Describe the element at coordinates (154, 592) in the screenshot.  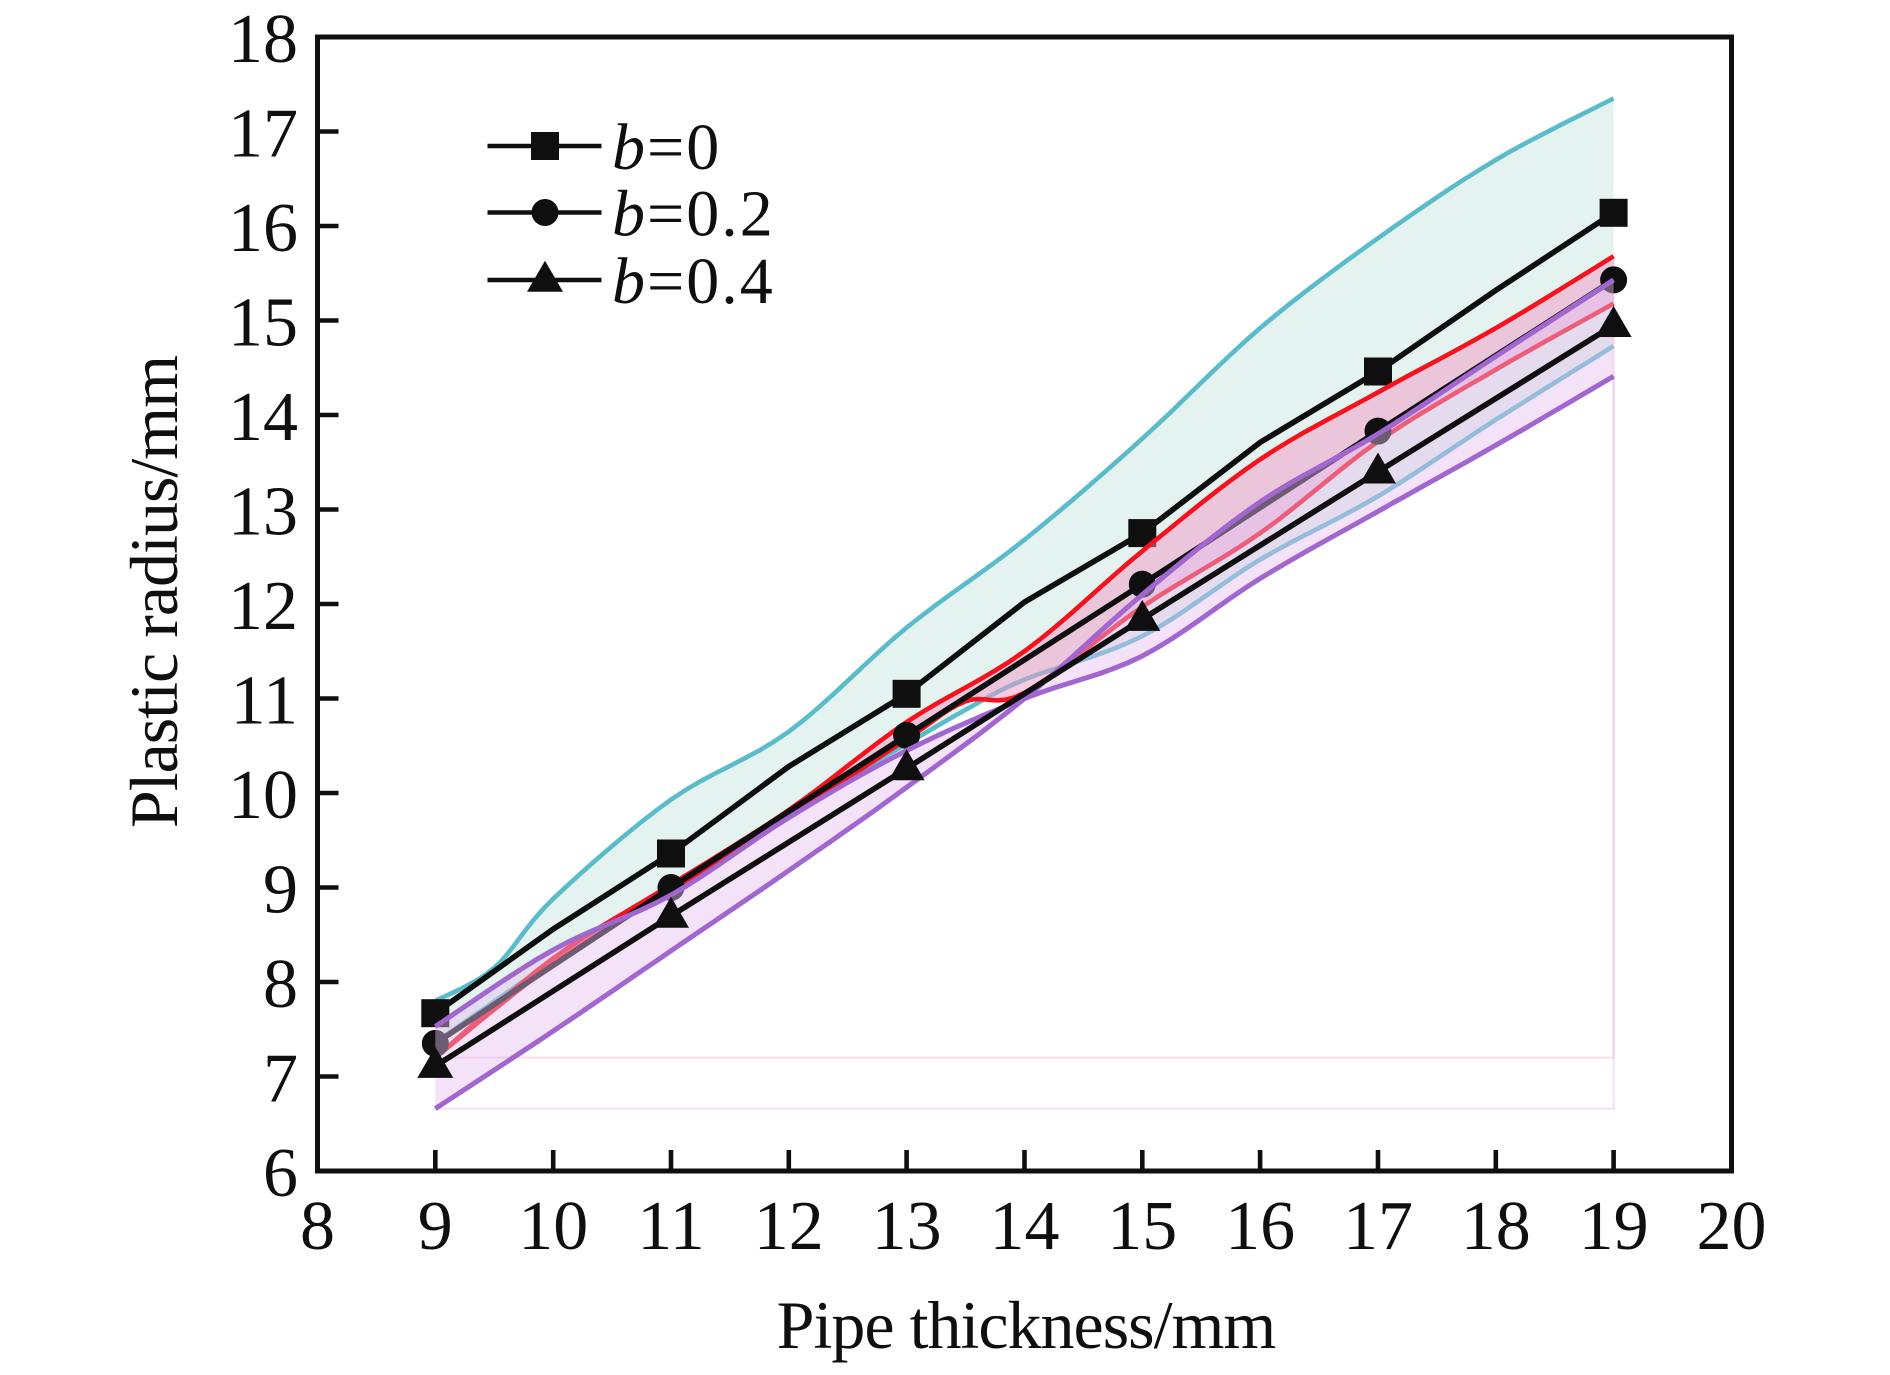
I see `svg-text: Plastic radius/mm` at that location.